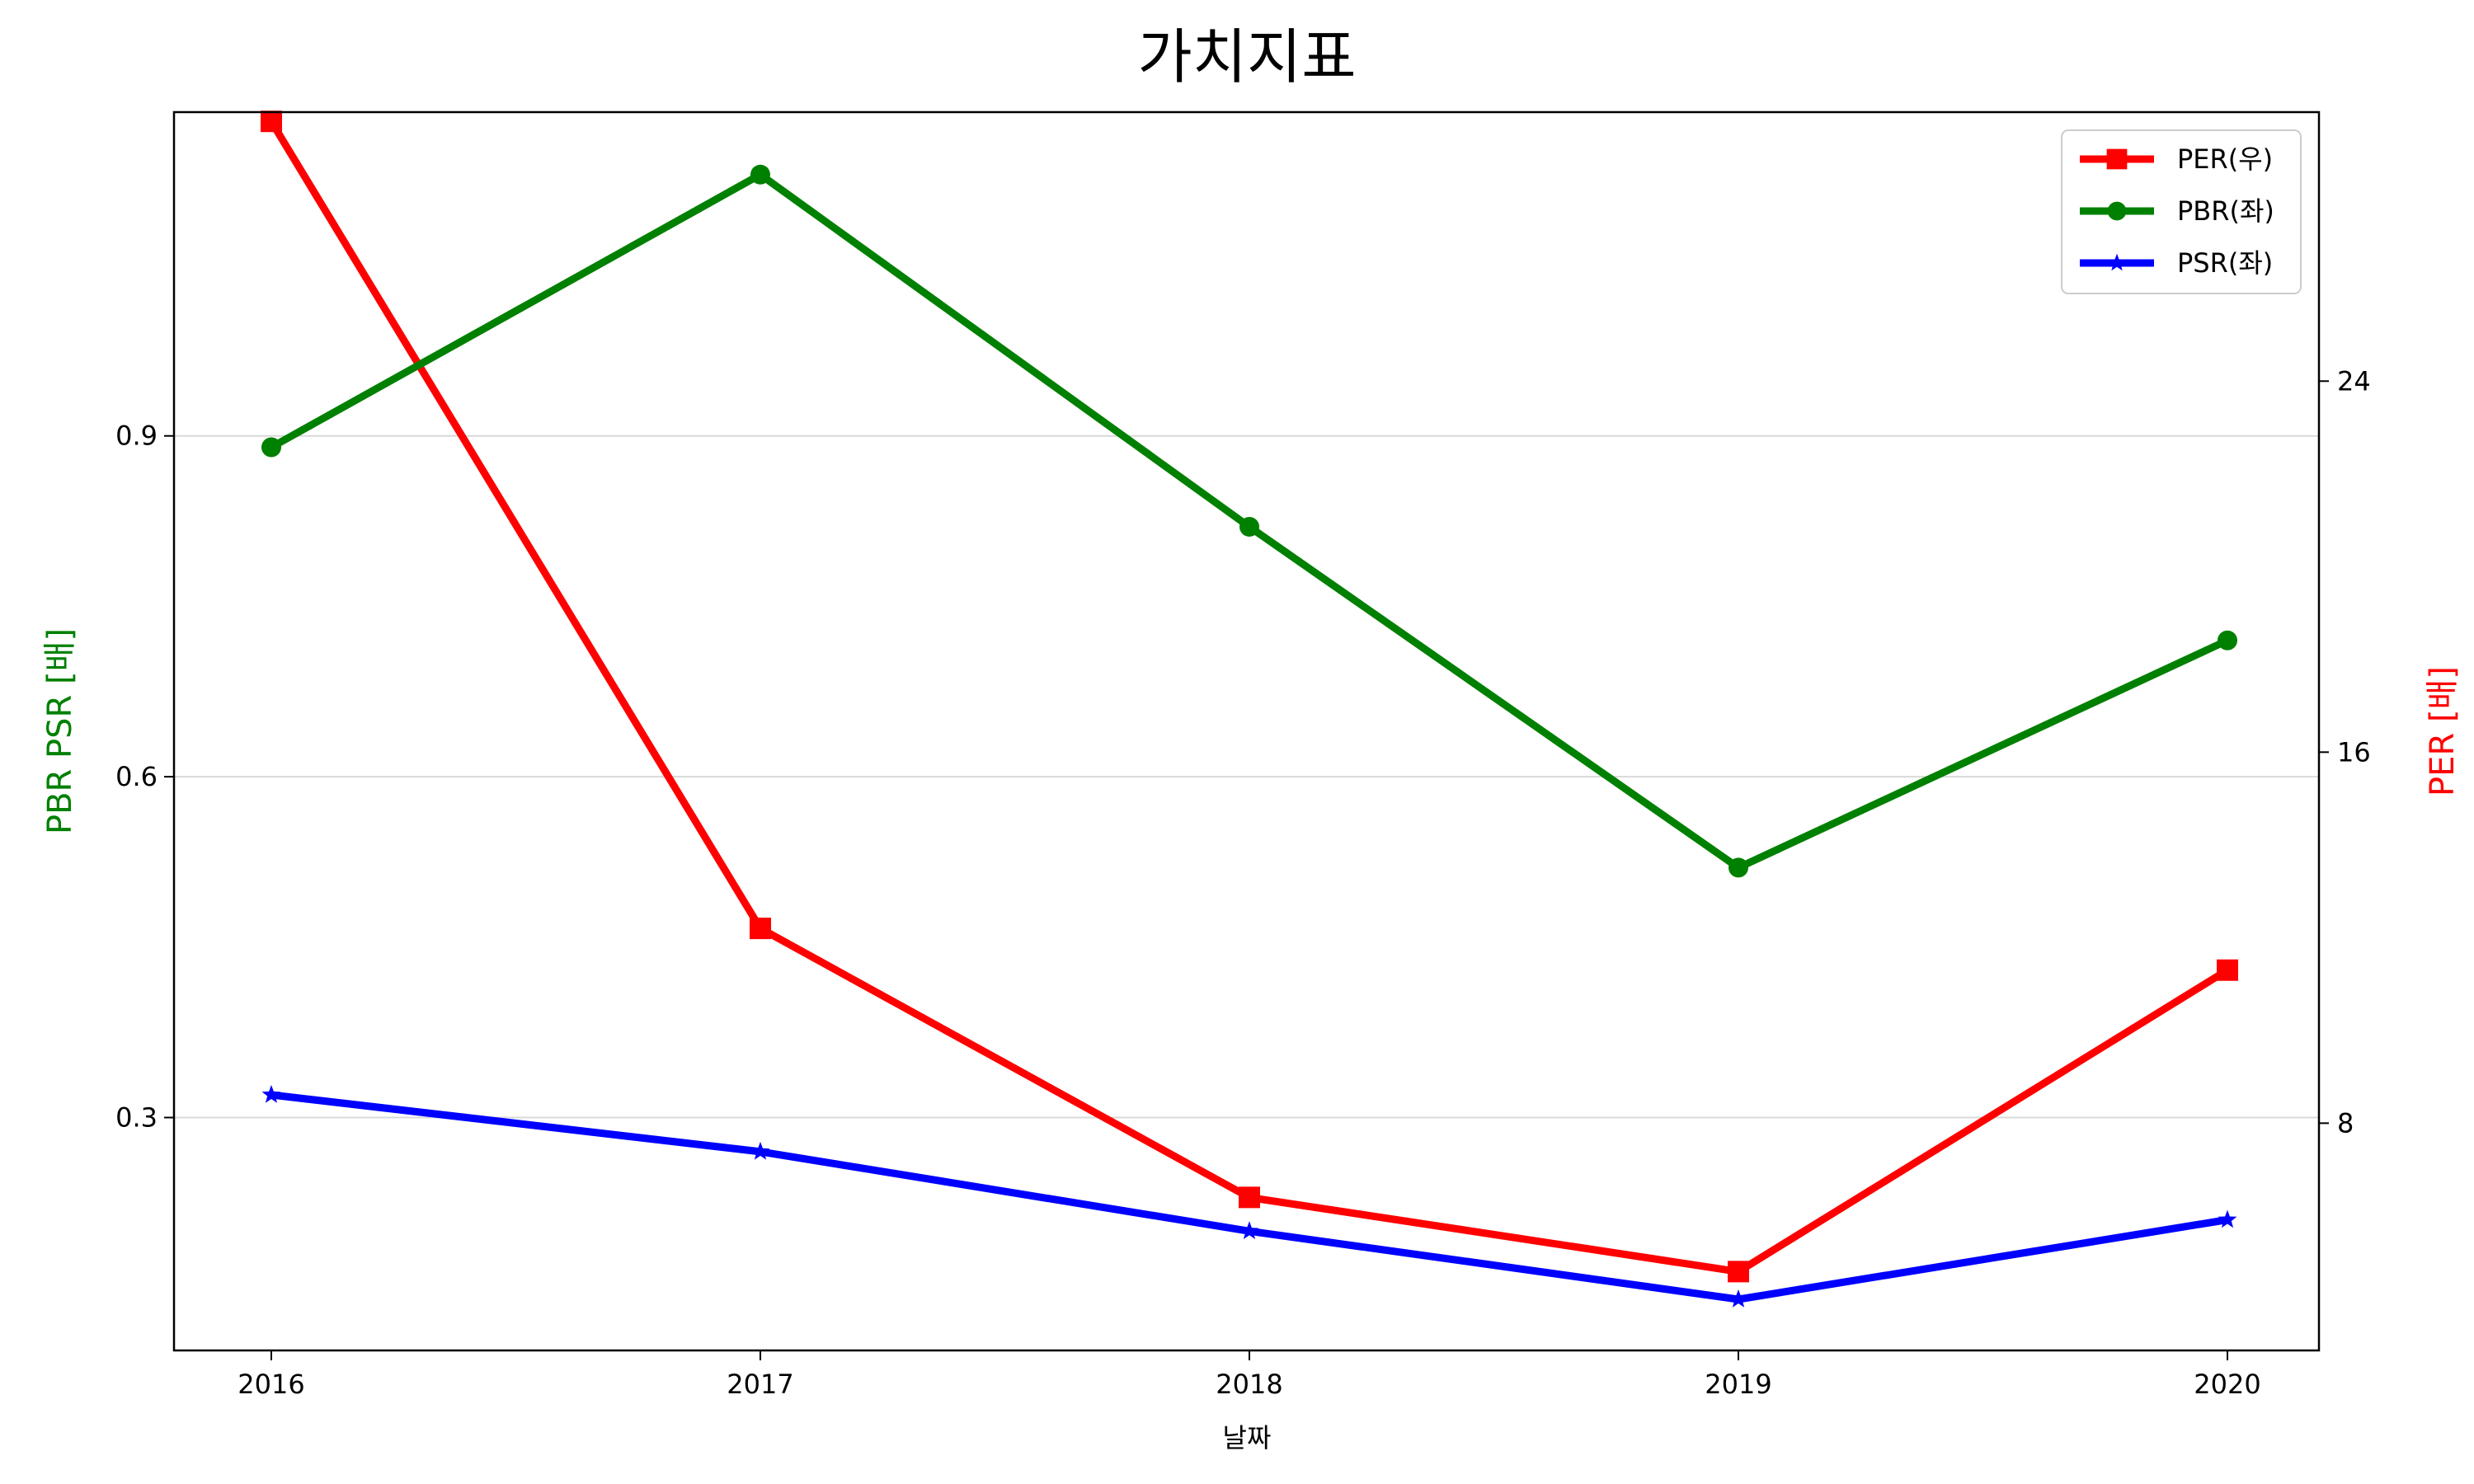 The width and height of the screenshot is (2474, 1484). What do you see at coordinates (1247, 1437) in the screenshot?
I see `x-axis-label: 날짜` at bounding box center [1247, 1437].